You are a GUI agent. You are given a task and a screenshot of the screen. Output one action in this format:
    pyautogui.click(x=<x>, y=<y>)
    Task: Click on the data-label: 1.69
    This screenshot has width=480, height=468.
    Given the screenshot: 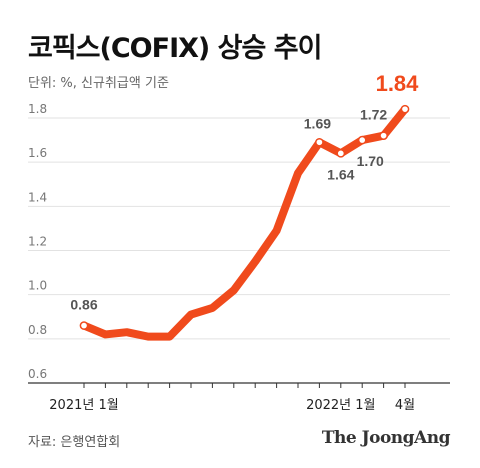 What is the action you would take?
    pyautogui.click(x=317, y=123)
    